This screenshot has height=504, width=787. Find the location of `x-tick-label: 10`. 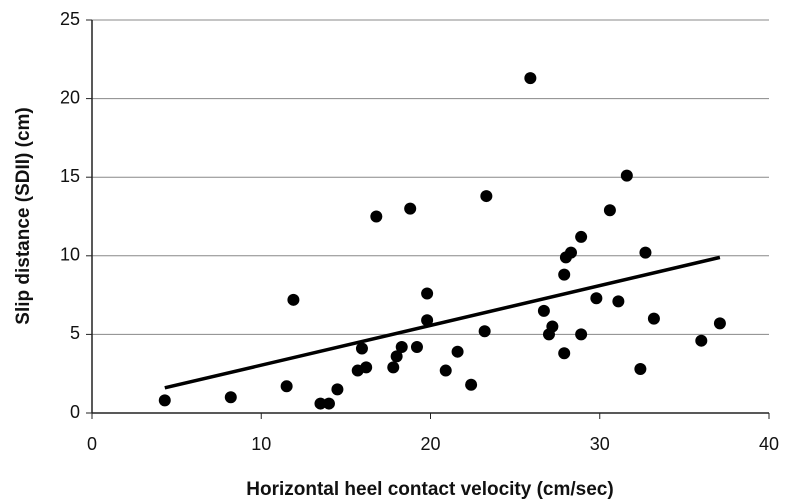

x-tick-label: 10 is located at coordinates (261, 444).